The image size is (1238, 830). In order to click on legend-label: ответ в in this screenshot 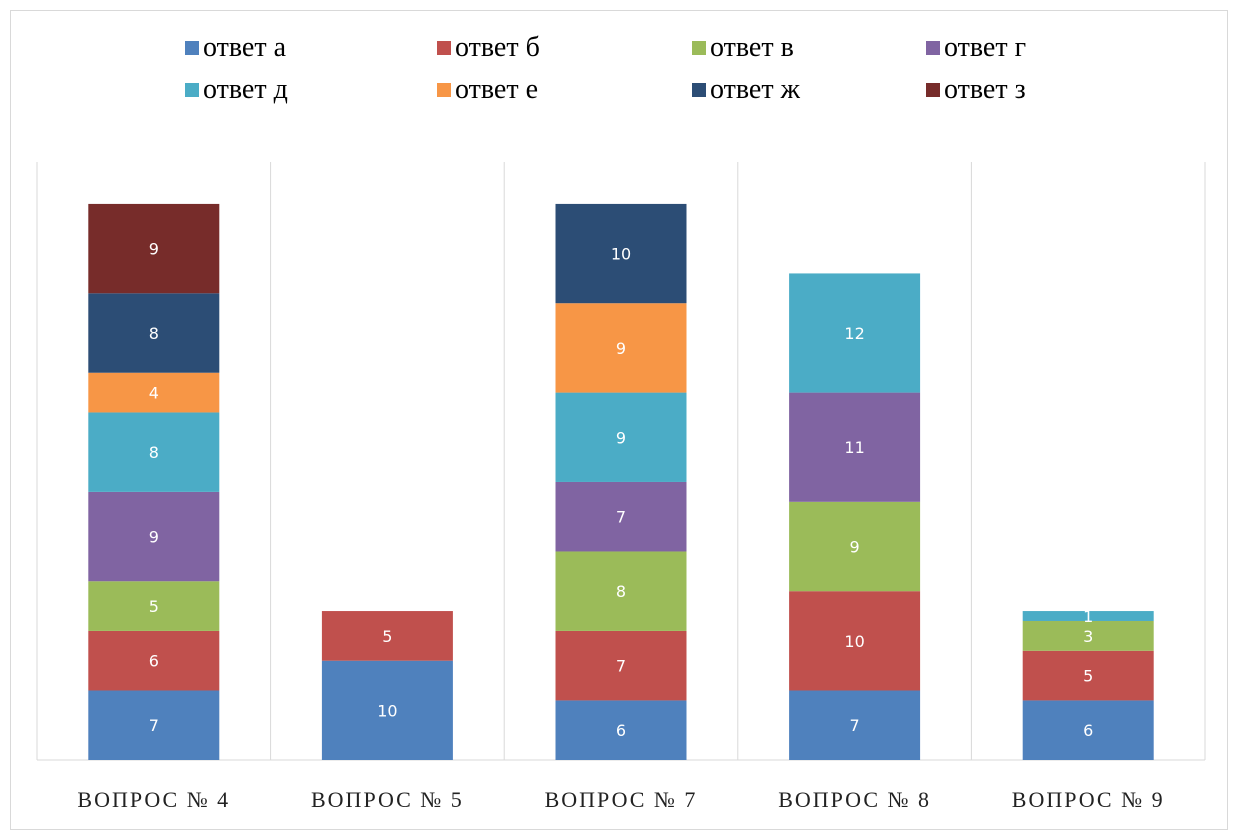, I will do `click(752, 47)`.